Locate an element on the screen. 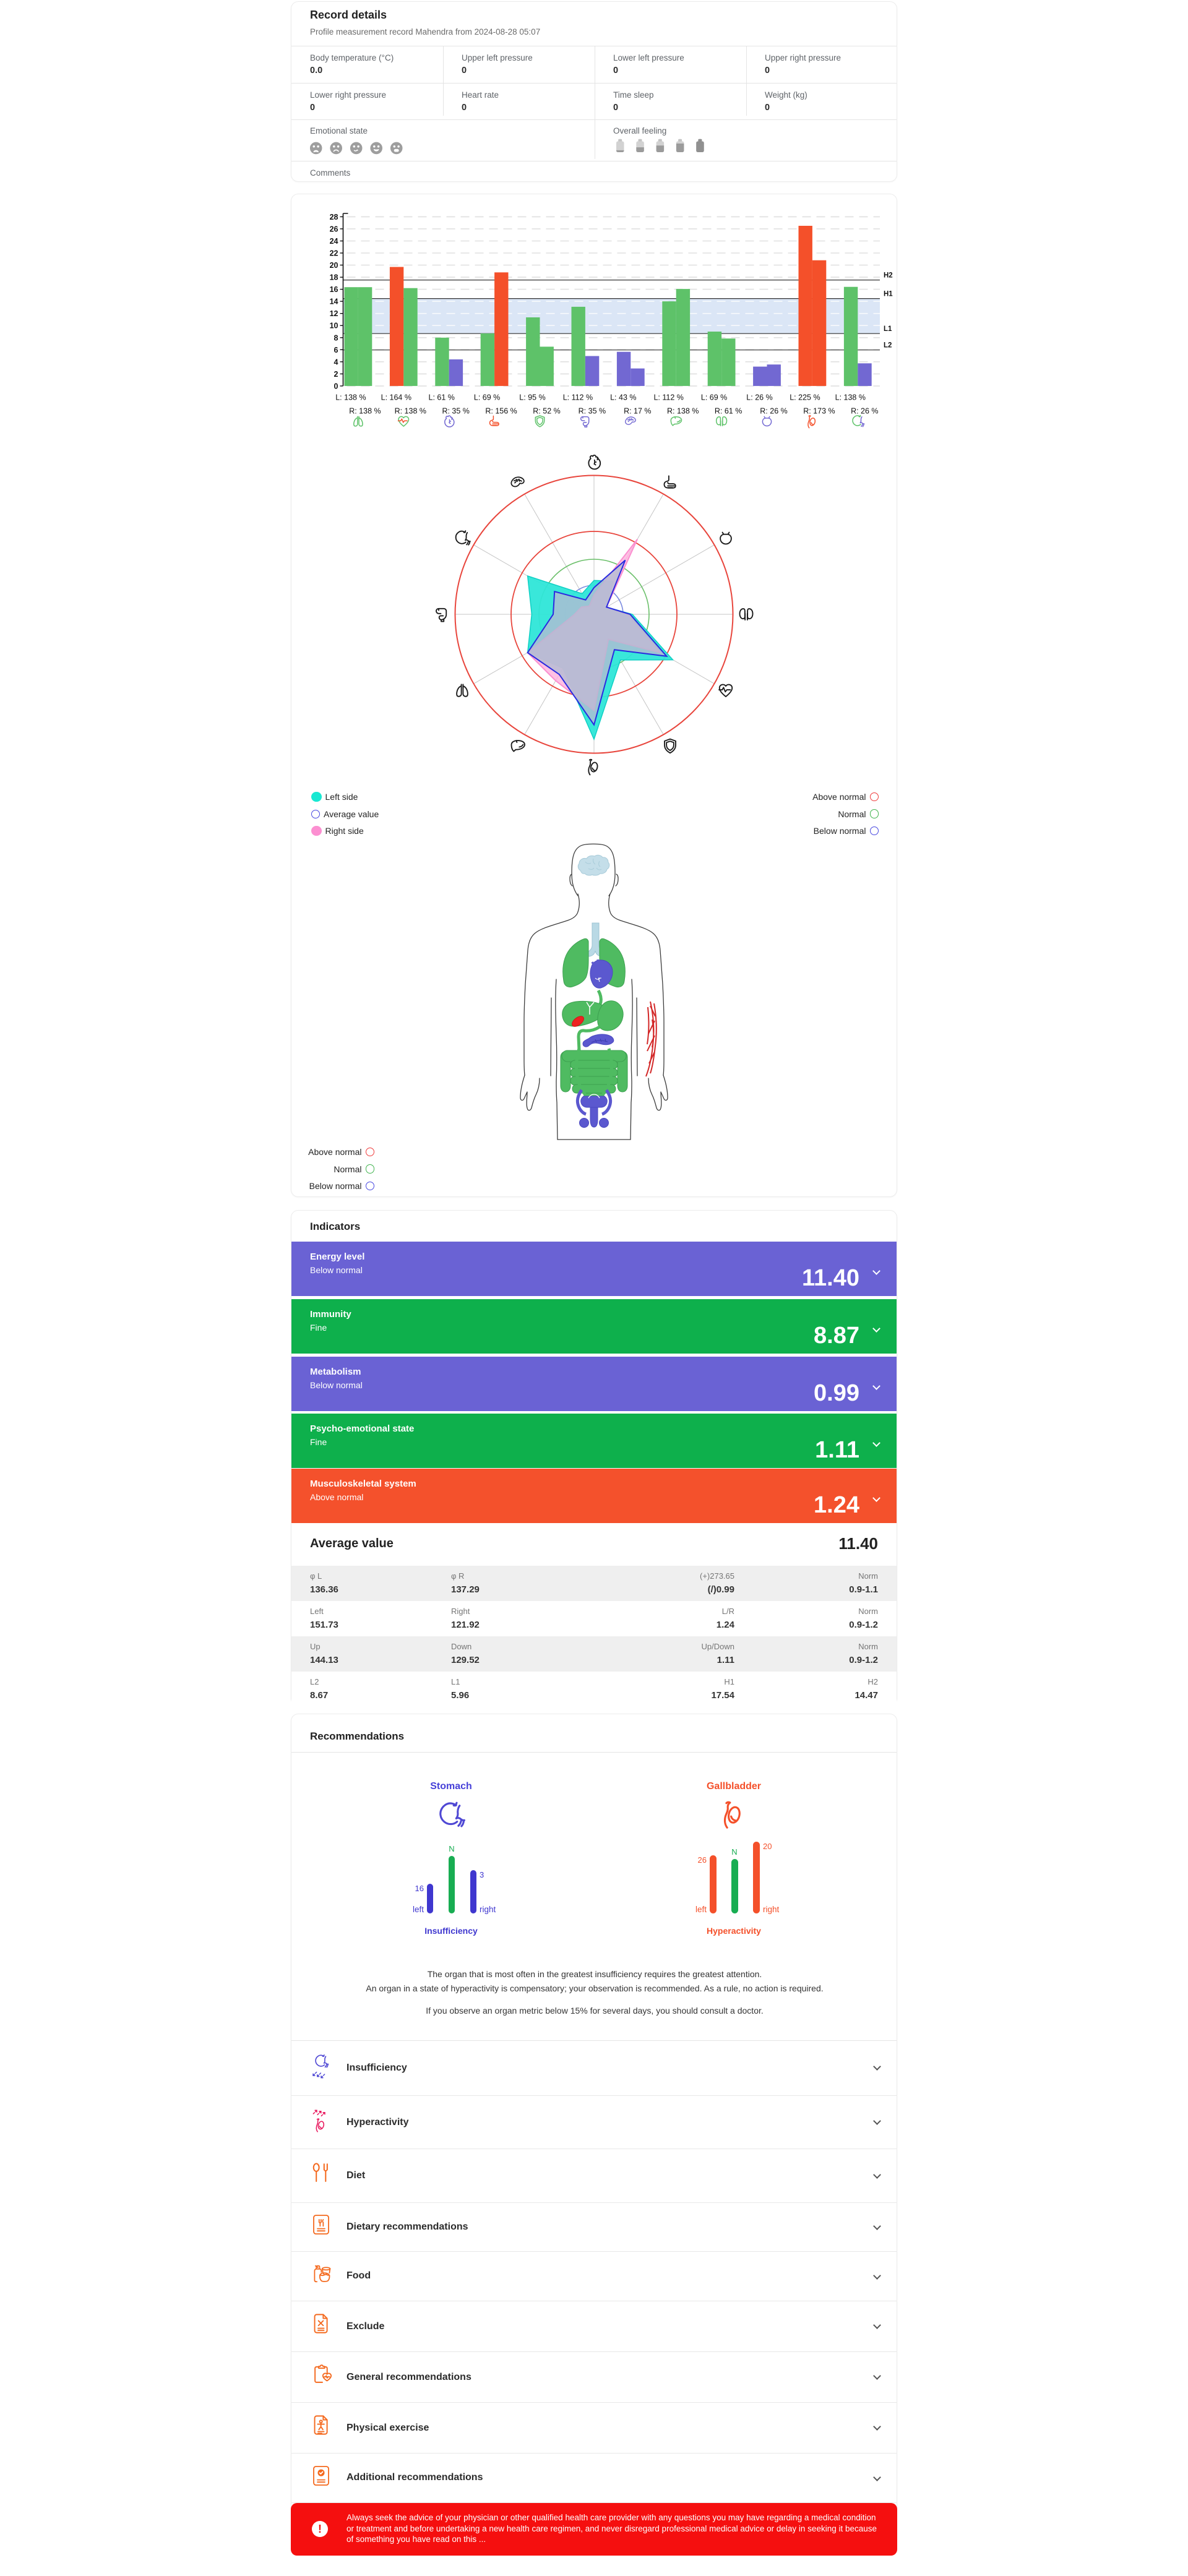  svg-text: 24 is located at coordinates (334, 242).